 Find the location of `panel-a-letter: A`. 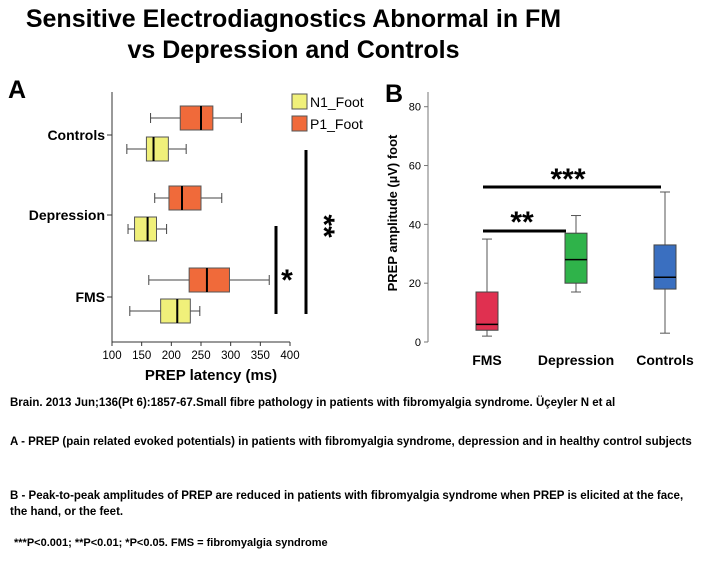

panel-a-letter: A is located at coordinates (17, 90).